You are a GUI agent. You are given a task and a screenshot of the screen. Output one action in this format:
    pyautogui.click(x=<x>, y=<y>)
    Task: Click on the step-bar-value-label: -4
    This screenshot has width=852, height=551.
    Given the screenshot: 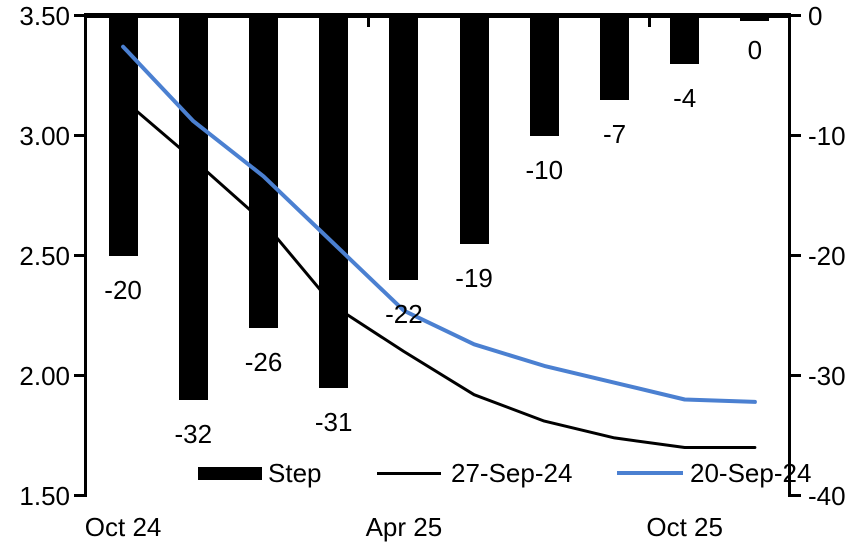 What is the action you would take?
    pyautogui.click(x=685, y=97)
    